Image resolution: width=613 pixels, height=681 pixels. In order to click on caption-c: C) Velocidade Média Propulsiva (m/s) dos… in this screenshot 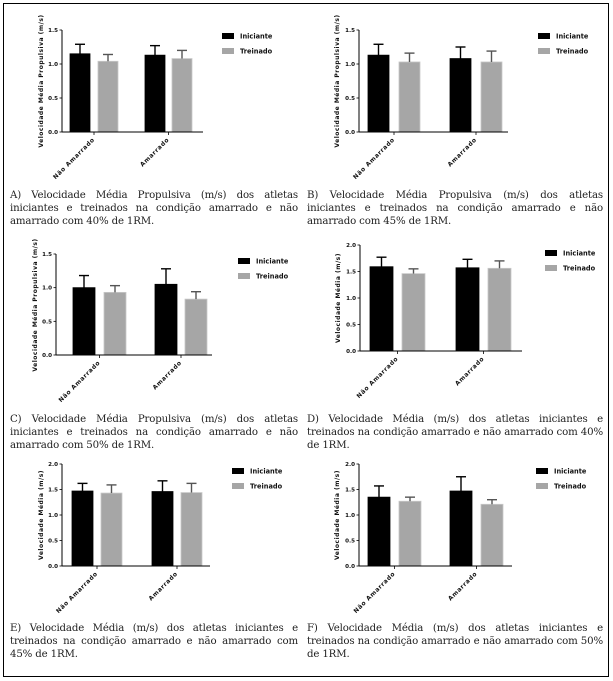, I will do `click(154, 432)`.